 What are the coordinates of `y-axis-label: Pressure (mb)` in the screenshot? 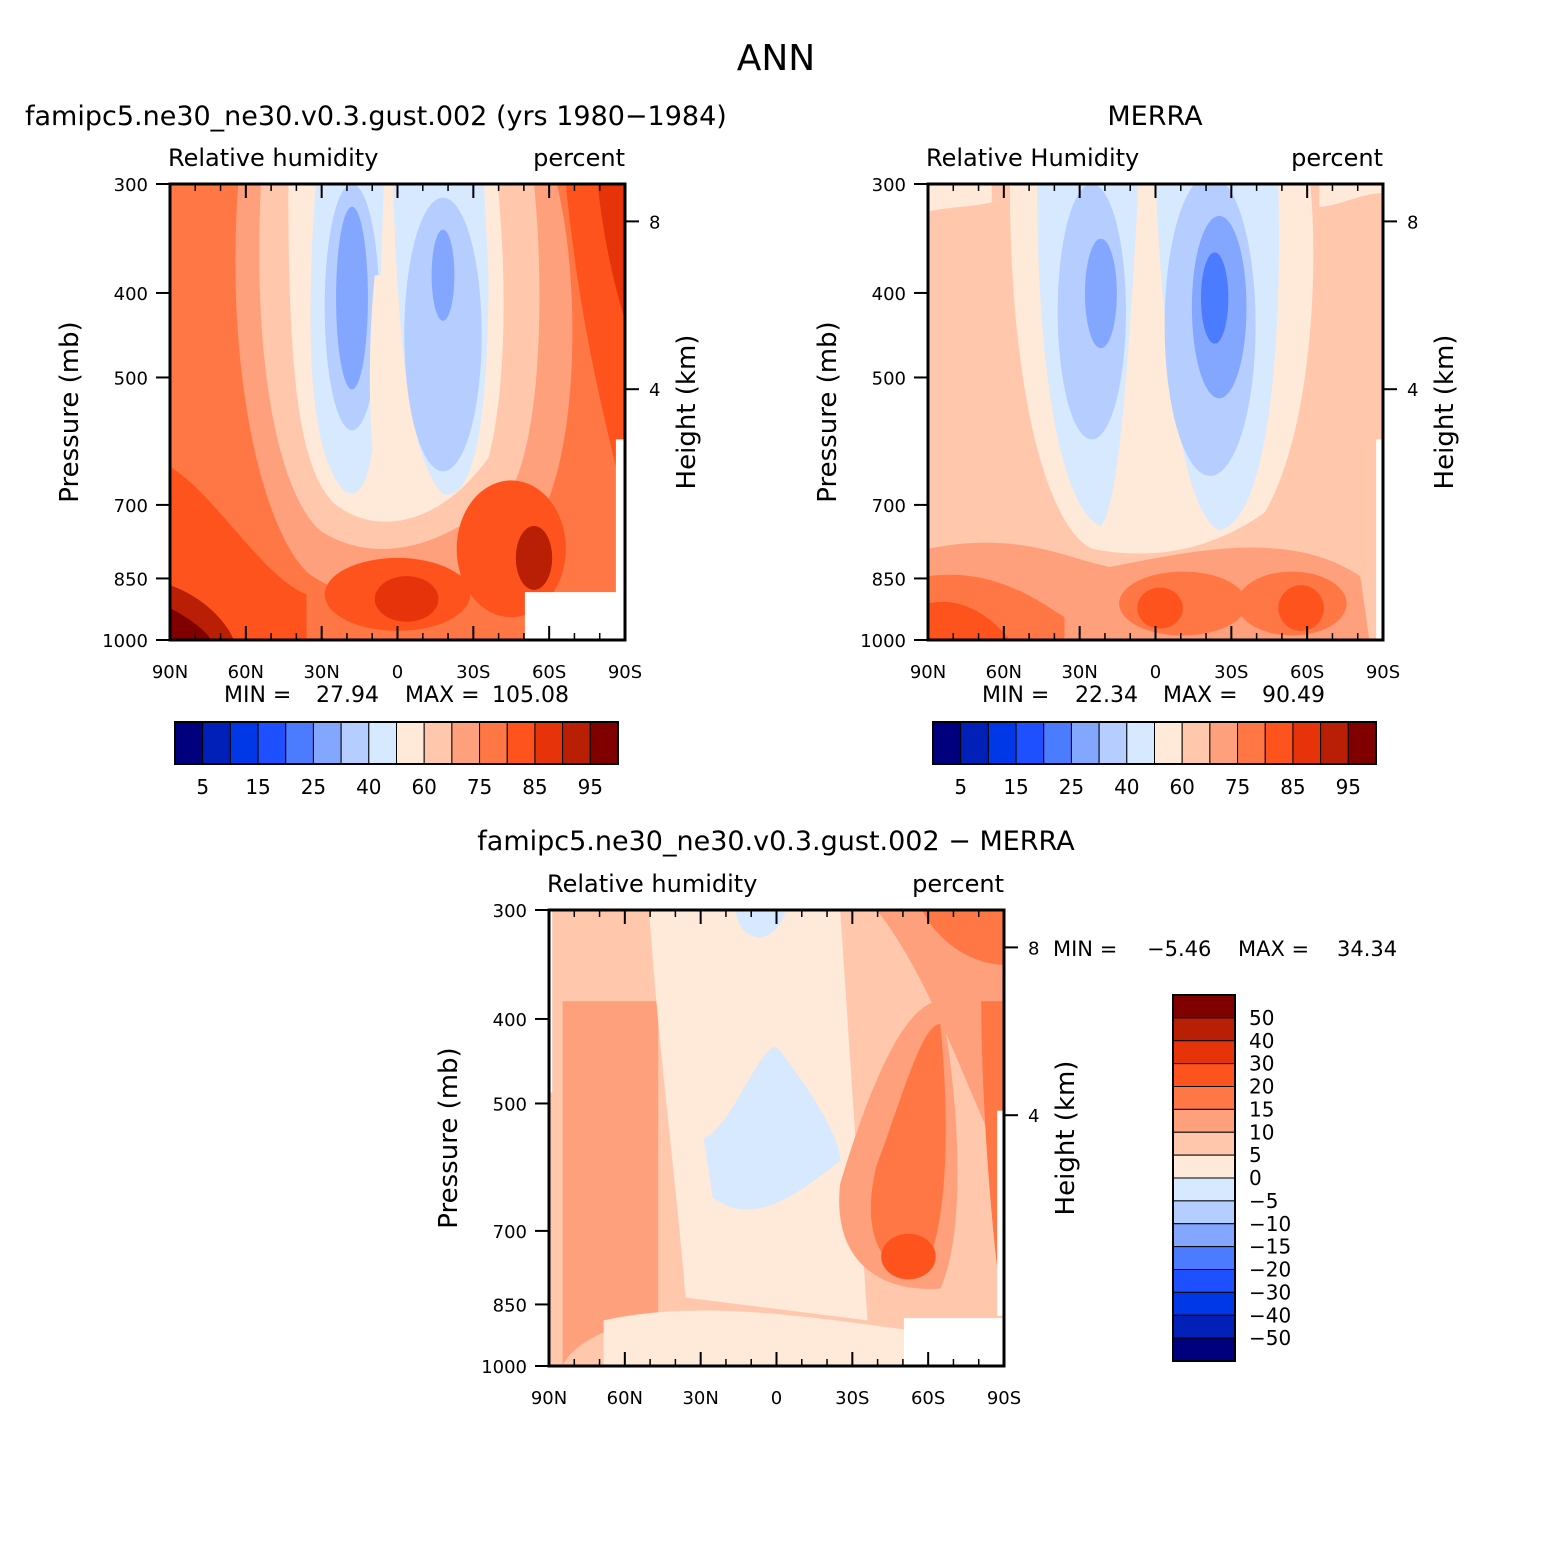 It's located at (449, 1137).